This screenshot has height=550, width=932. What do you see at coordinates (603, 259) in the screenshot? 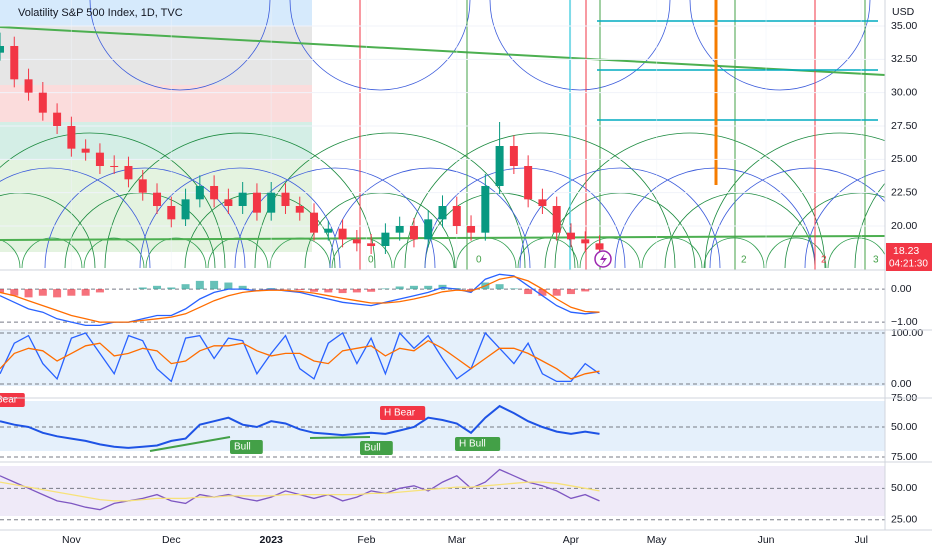
I see `event-bolt` at bounding box center [603, 259].